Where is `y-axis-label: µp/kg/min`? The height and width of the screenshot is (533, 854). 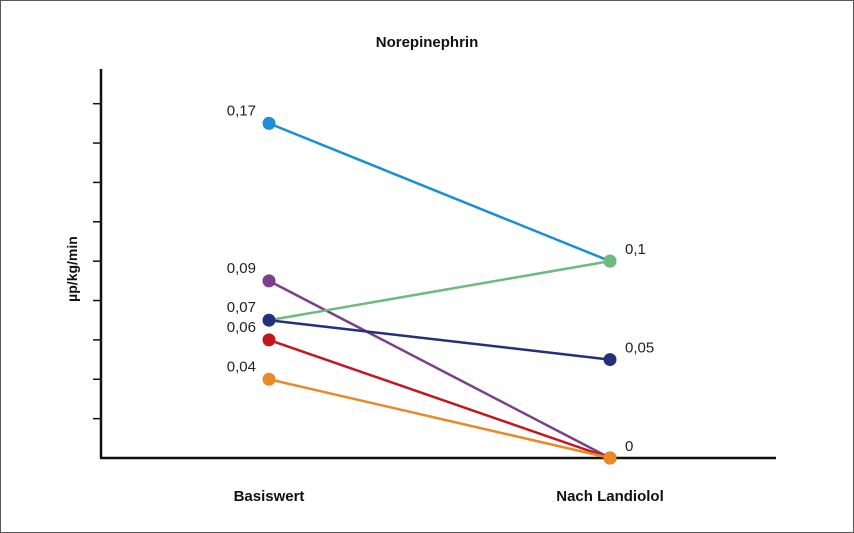
y-axis-label: µp/kg/min is located at coordinates (72, 269).